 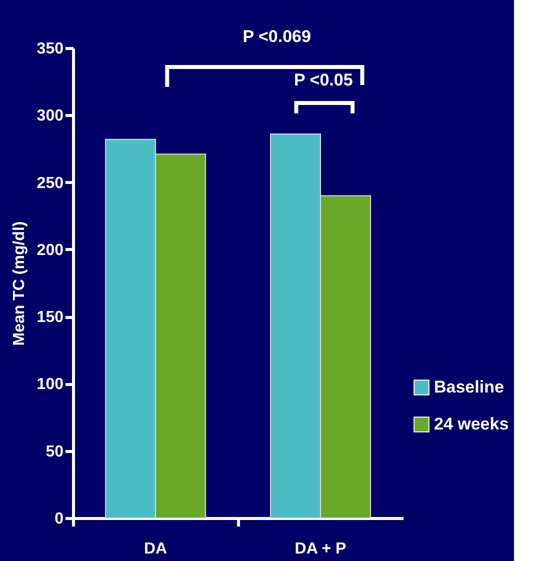 What do you see at coordinates (276, 36) in the screenshot?
I see `text: P <0.069` at bounding box center [276, 36].